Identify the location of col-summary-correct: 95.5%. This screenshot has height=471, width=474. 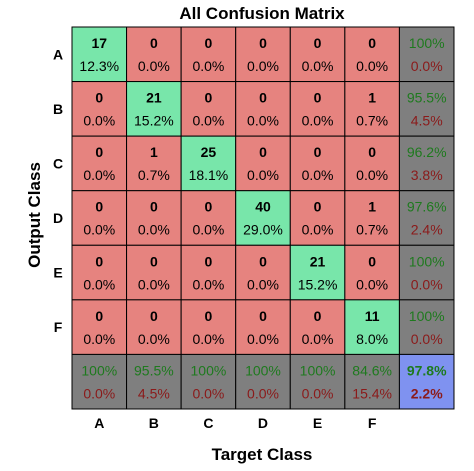
(154, 370).